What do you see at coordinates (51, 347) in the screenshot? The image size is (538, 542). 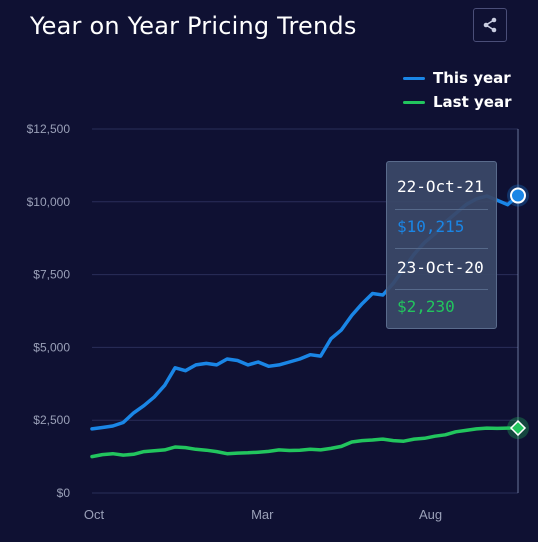 I see `y-tick-label: $5,000` at bounding box center [51, 347].